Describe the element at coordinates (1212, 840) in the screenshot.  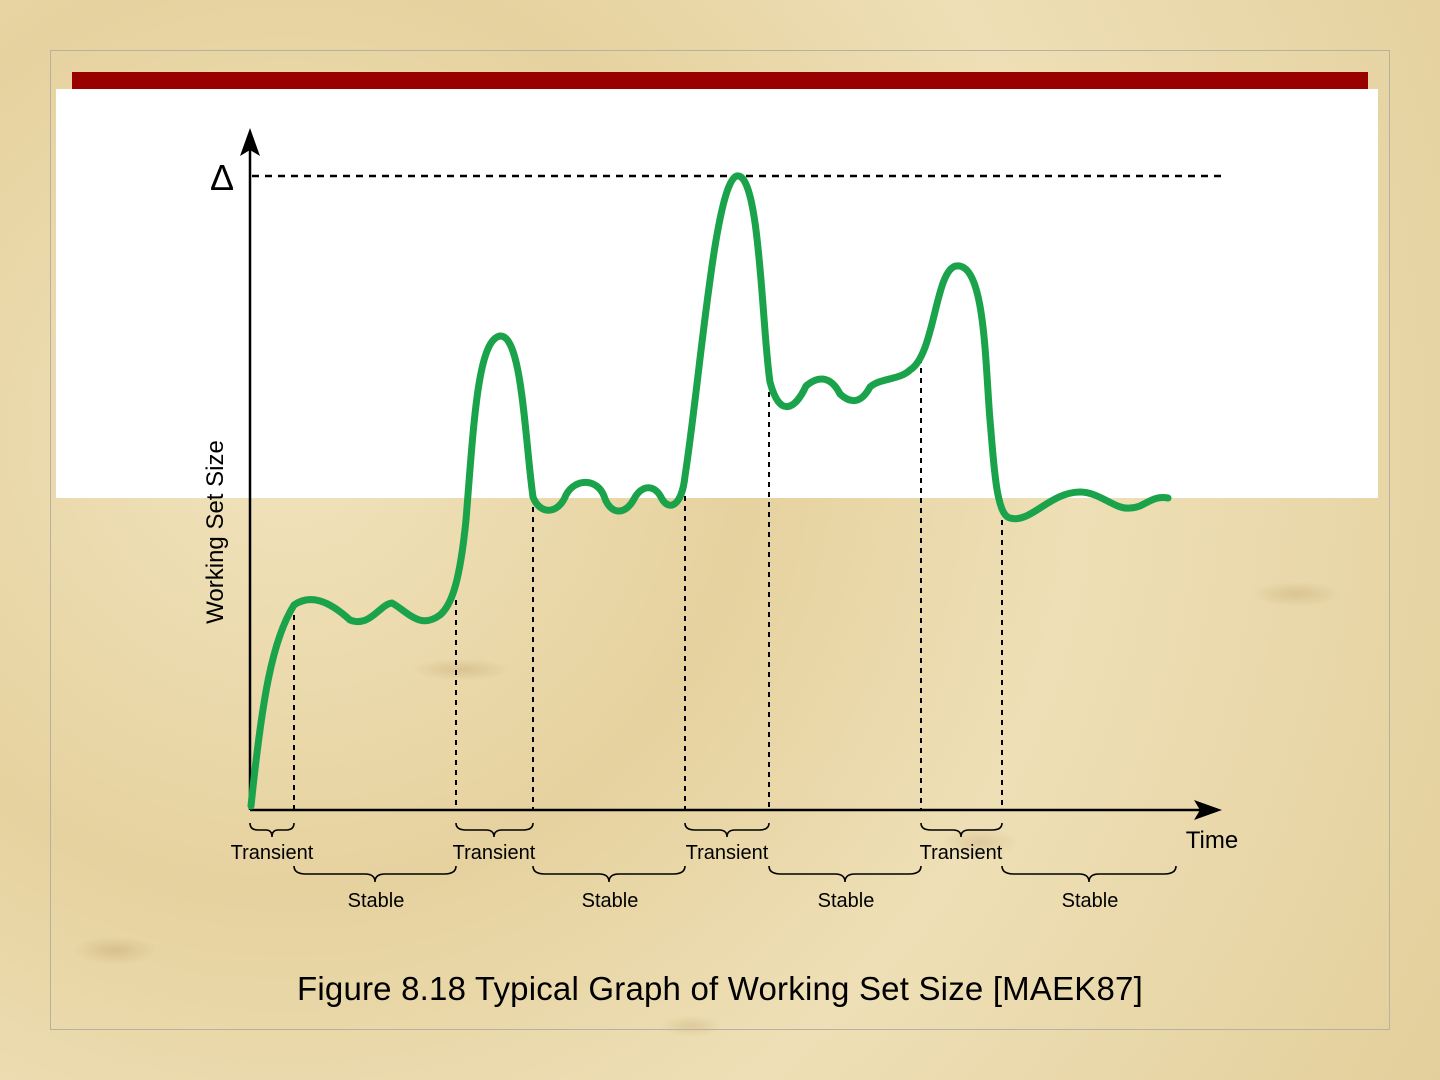
I see `x-axis-label: Time` at that location.